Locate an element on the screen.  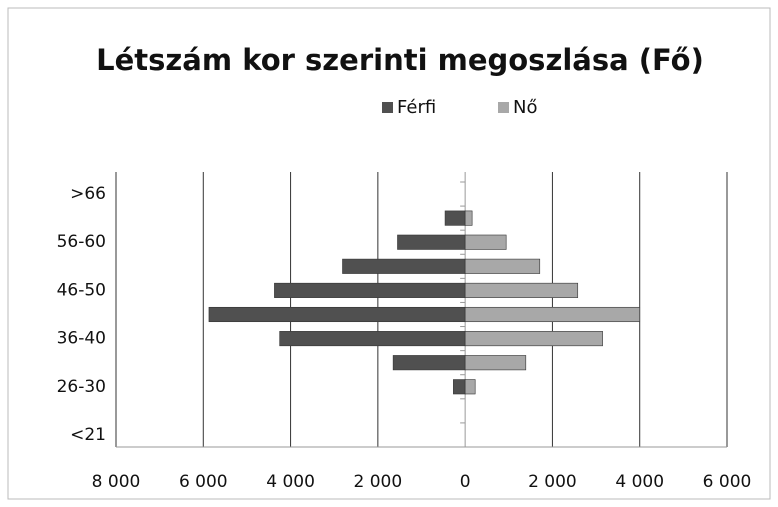
chart-title: Létszám kor szerinti megoszlása (Fő) is located at coordinates (400, 60).